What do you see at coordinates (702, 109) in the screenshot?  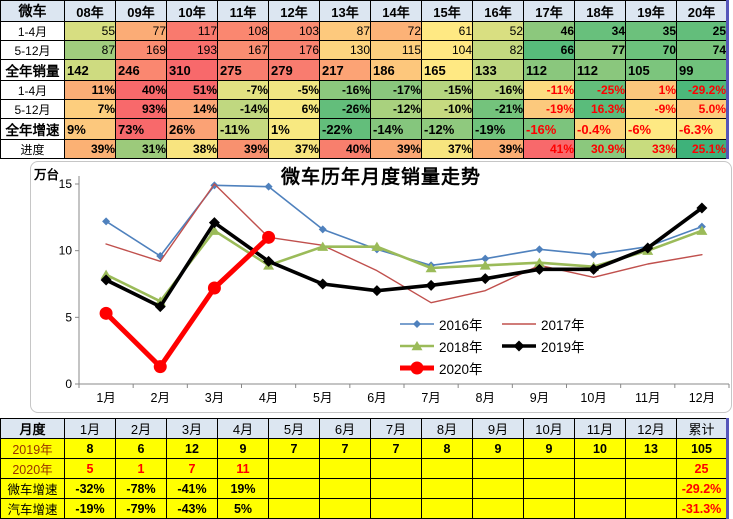 I see `data-cell: 5.0%` at bounding box center [702, 109].